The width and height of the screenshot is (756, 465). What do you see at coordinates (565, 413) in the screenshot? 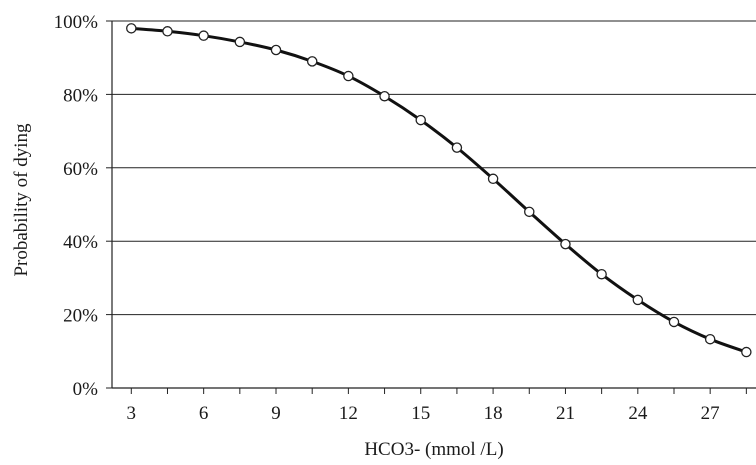
I see `x-tick-label: 21` at bounding box center [565, 413].